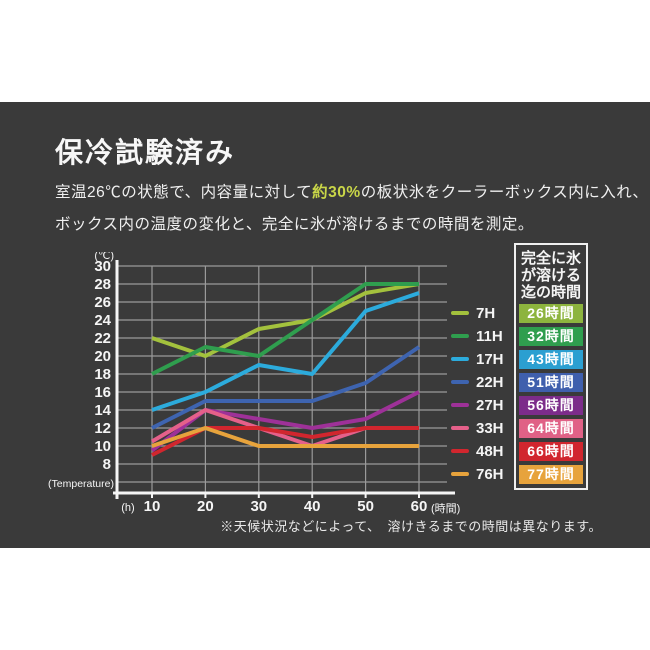 The height and width of the screenshot is (650, 650). Describe the element at coordinates (551, 451) in the screenshot. I see `melt-time-badge-48H: 66時間` at that location.